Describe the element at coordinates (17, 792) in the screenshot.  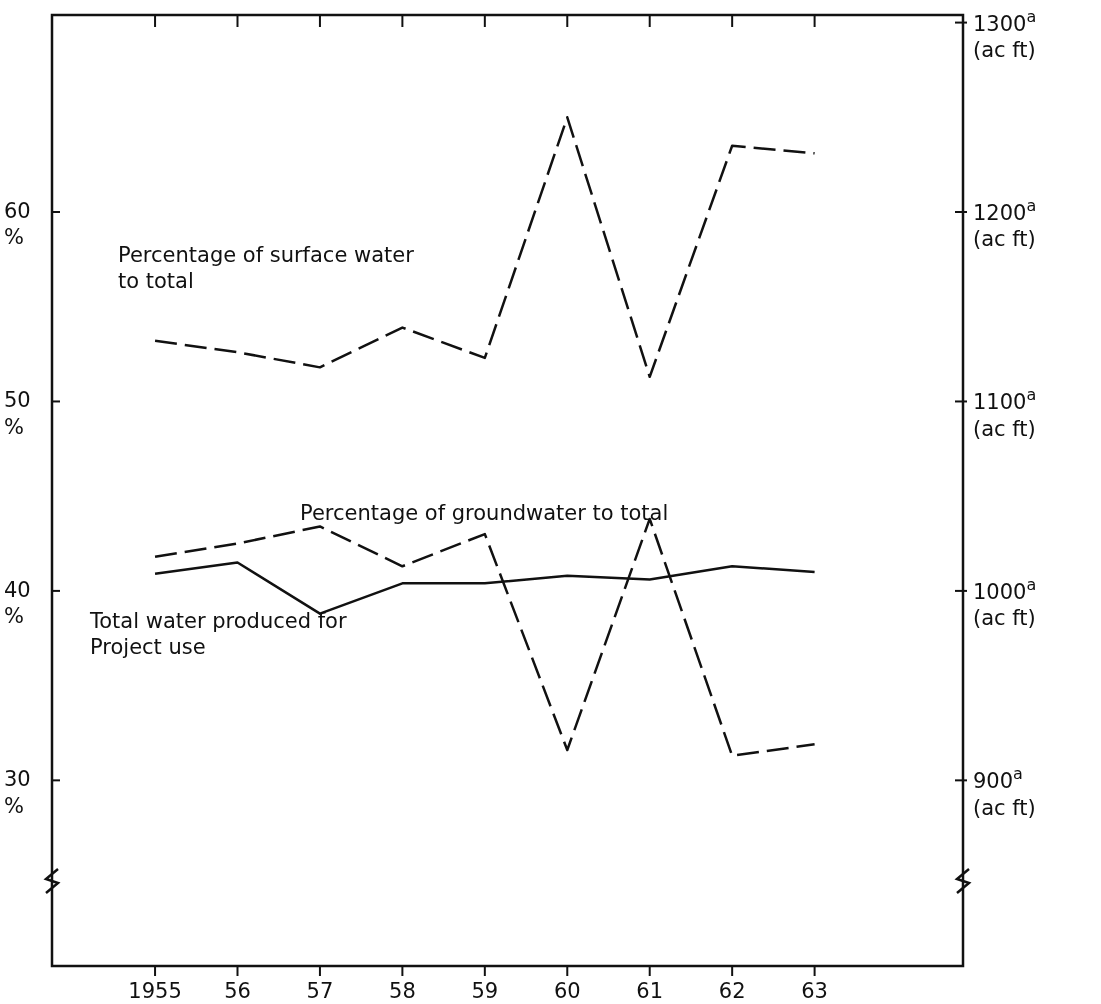
I see `y-tick-label: 30 %` at that location.